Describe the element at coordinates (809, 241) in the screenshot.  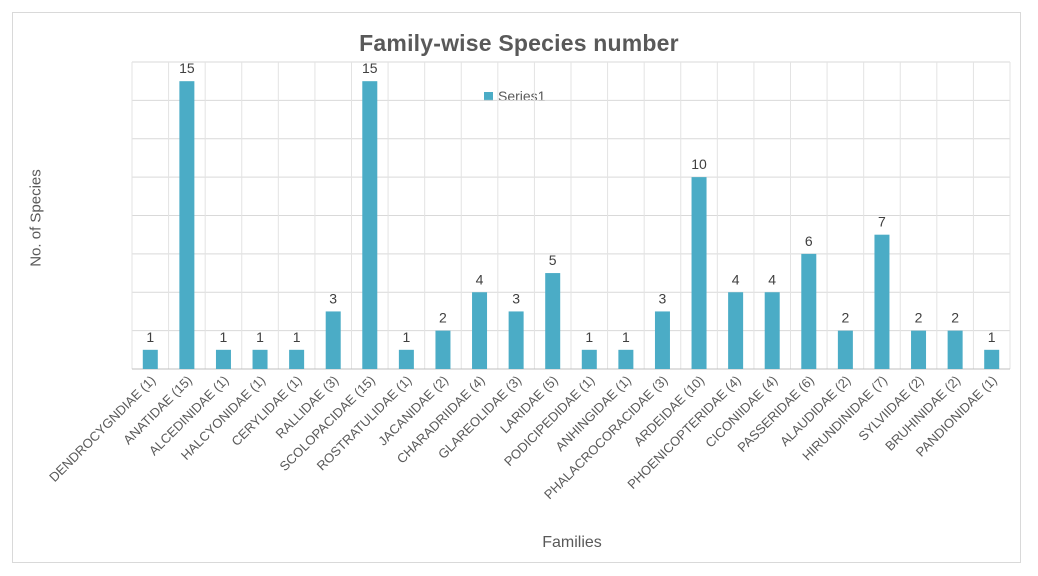
I see `data-label: 6` at that location.